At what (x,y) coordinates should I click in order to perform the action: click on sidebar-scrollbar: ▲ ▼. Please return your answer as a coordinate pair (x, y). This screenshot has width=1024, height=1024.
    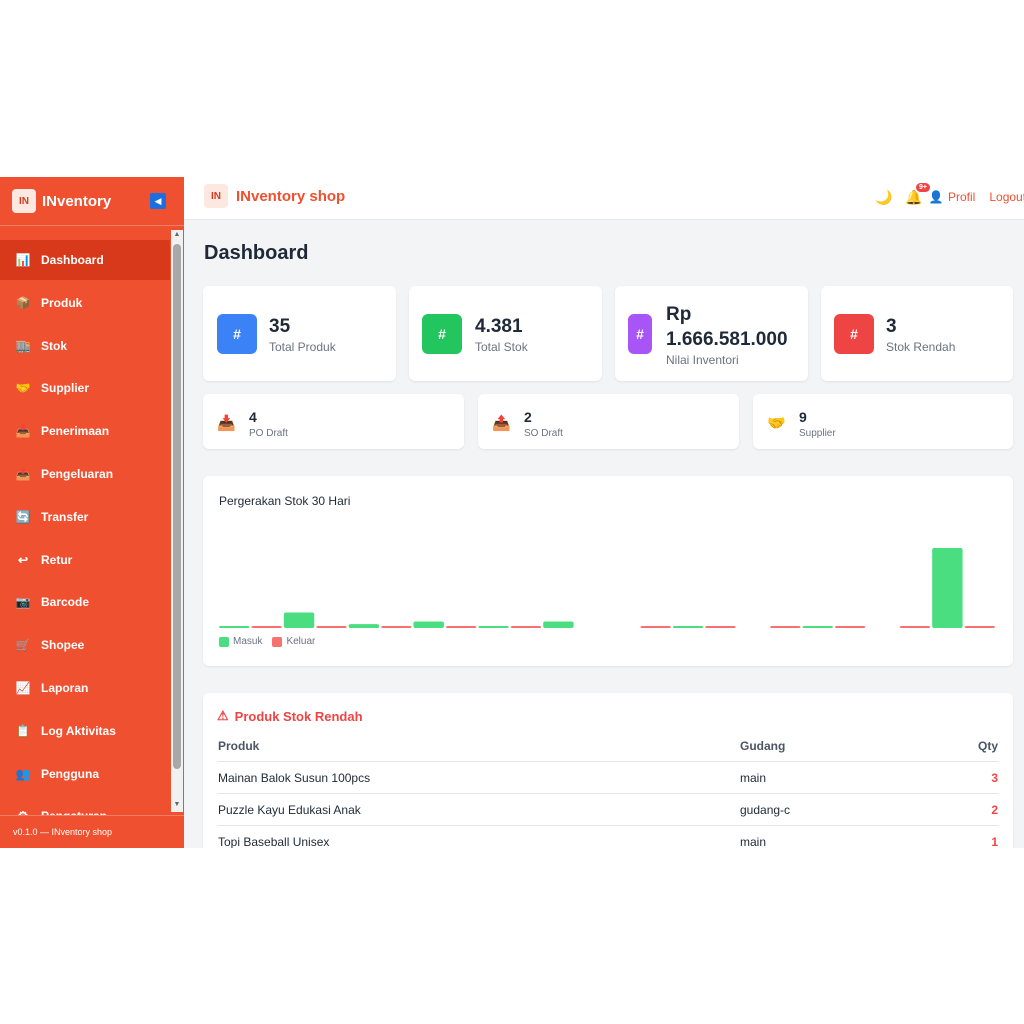
    Looking at the image, I should click on (177, 521).